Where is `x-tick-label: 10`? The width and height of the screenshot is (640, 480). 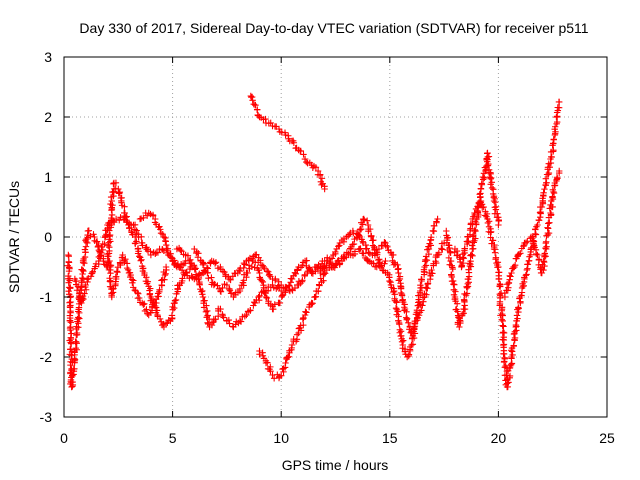 x-tick-label: 10 is located at coordinates (281, 438).